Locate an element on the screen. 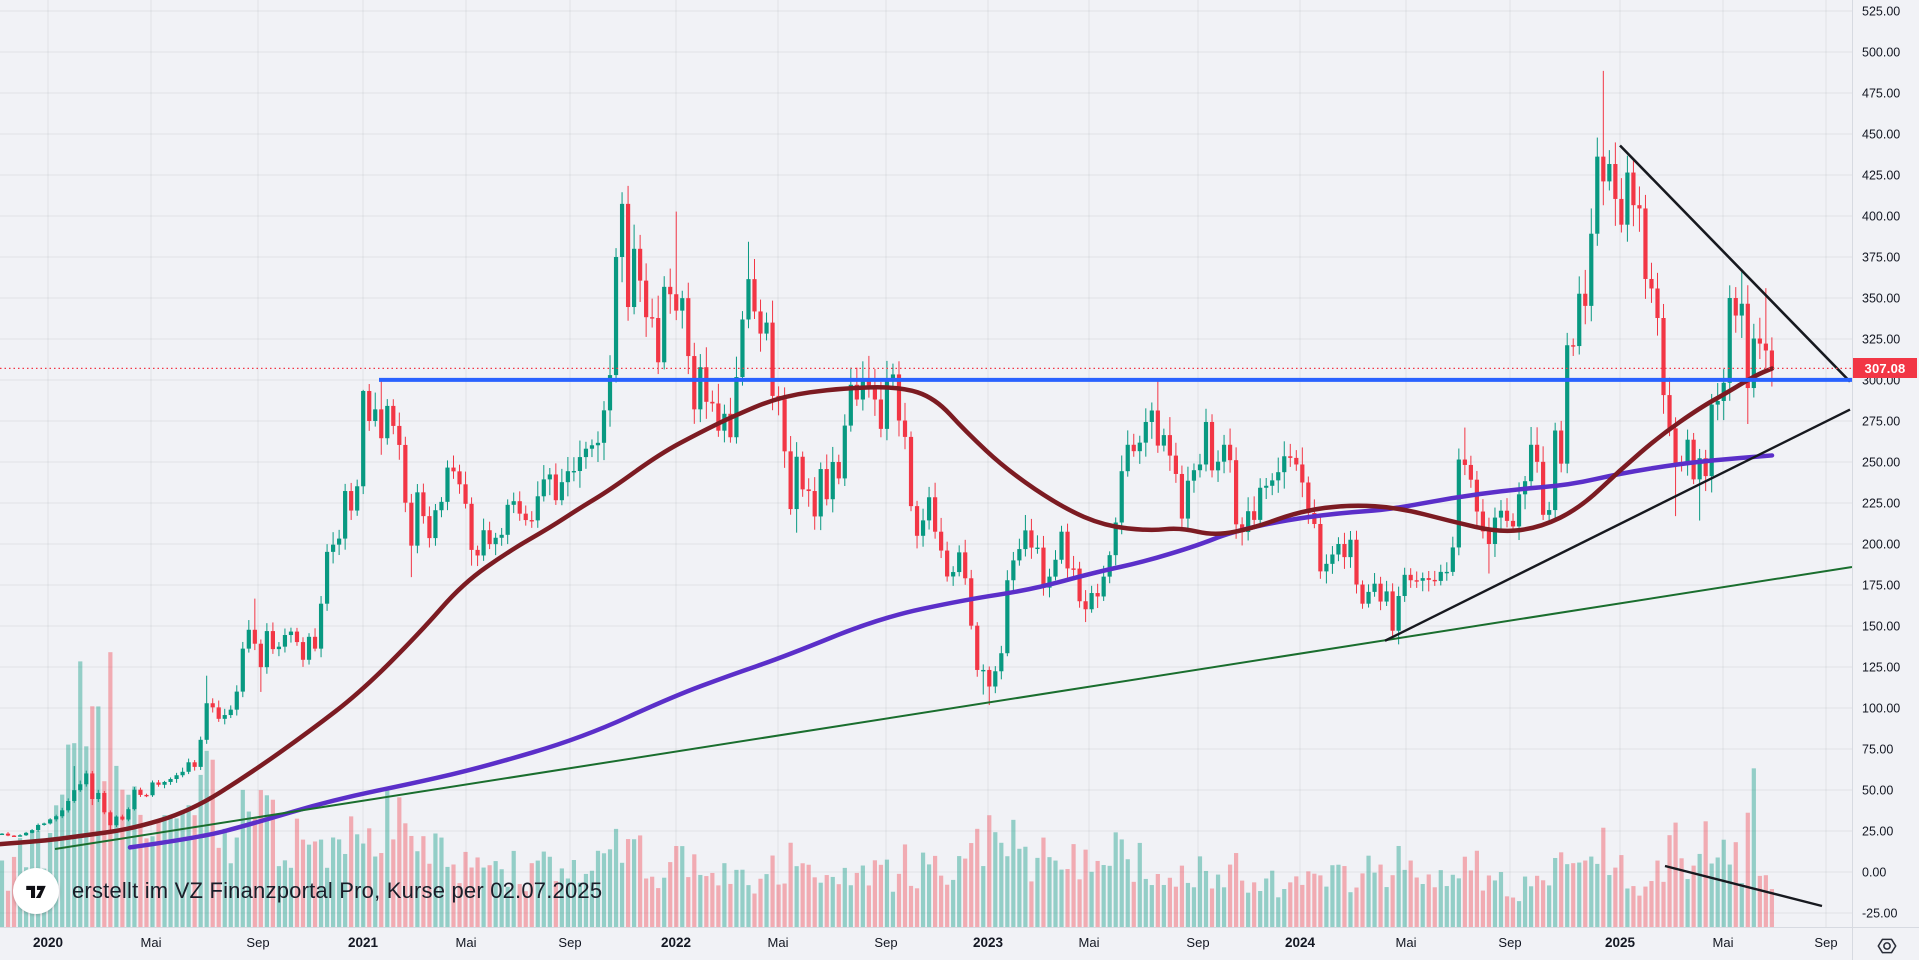  svg-text: 50.00 is located at coordinates (1877, 791).